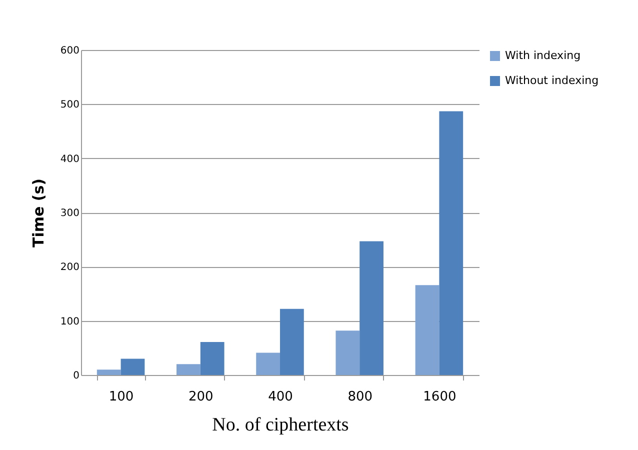 Image resolution: width=638 pixels, height=450 pixels. I want to click on y-tick-label: 500, so click(70, 105).